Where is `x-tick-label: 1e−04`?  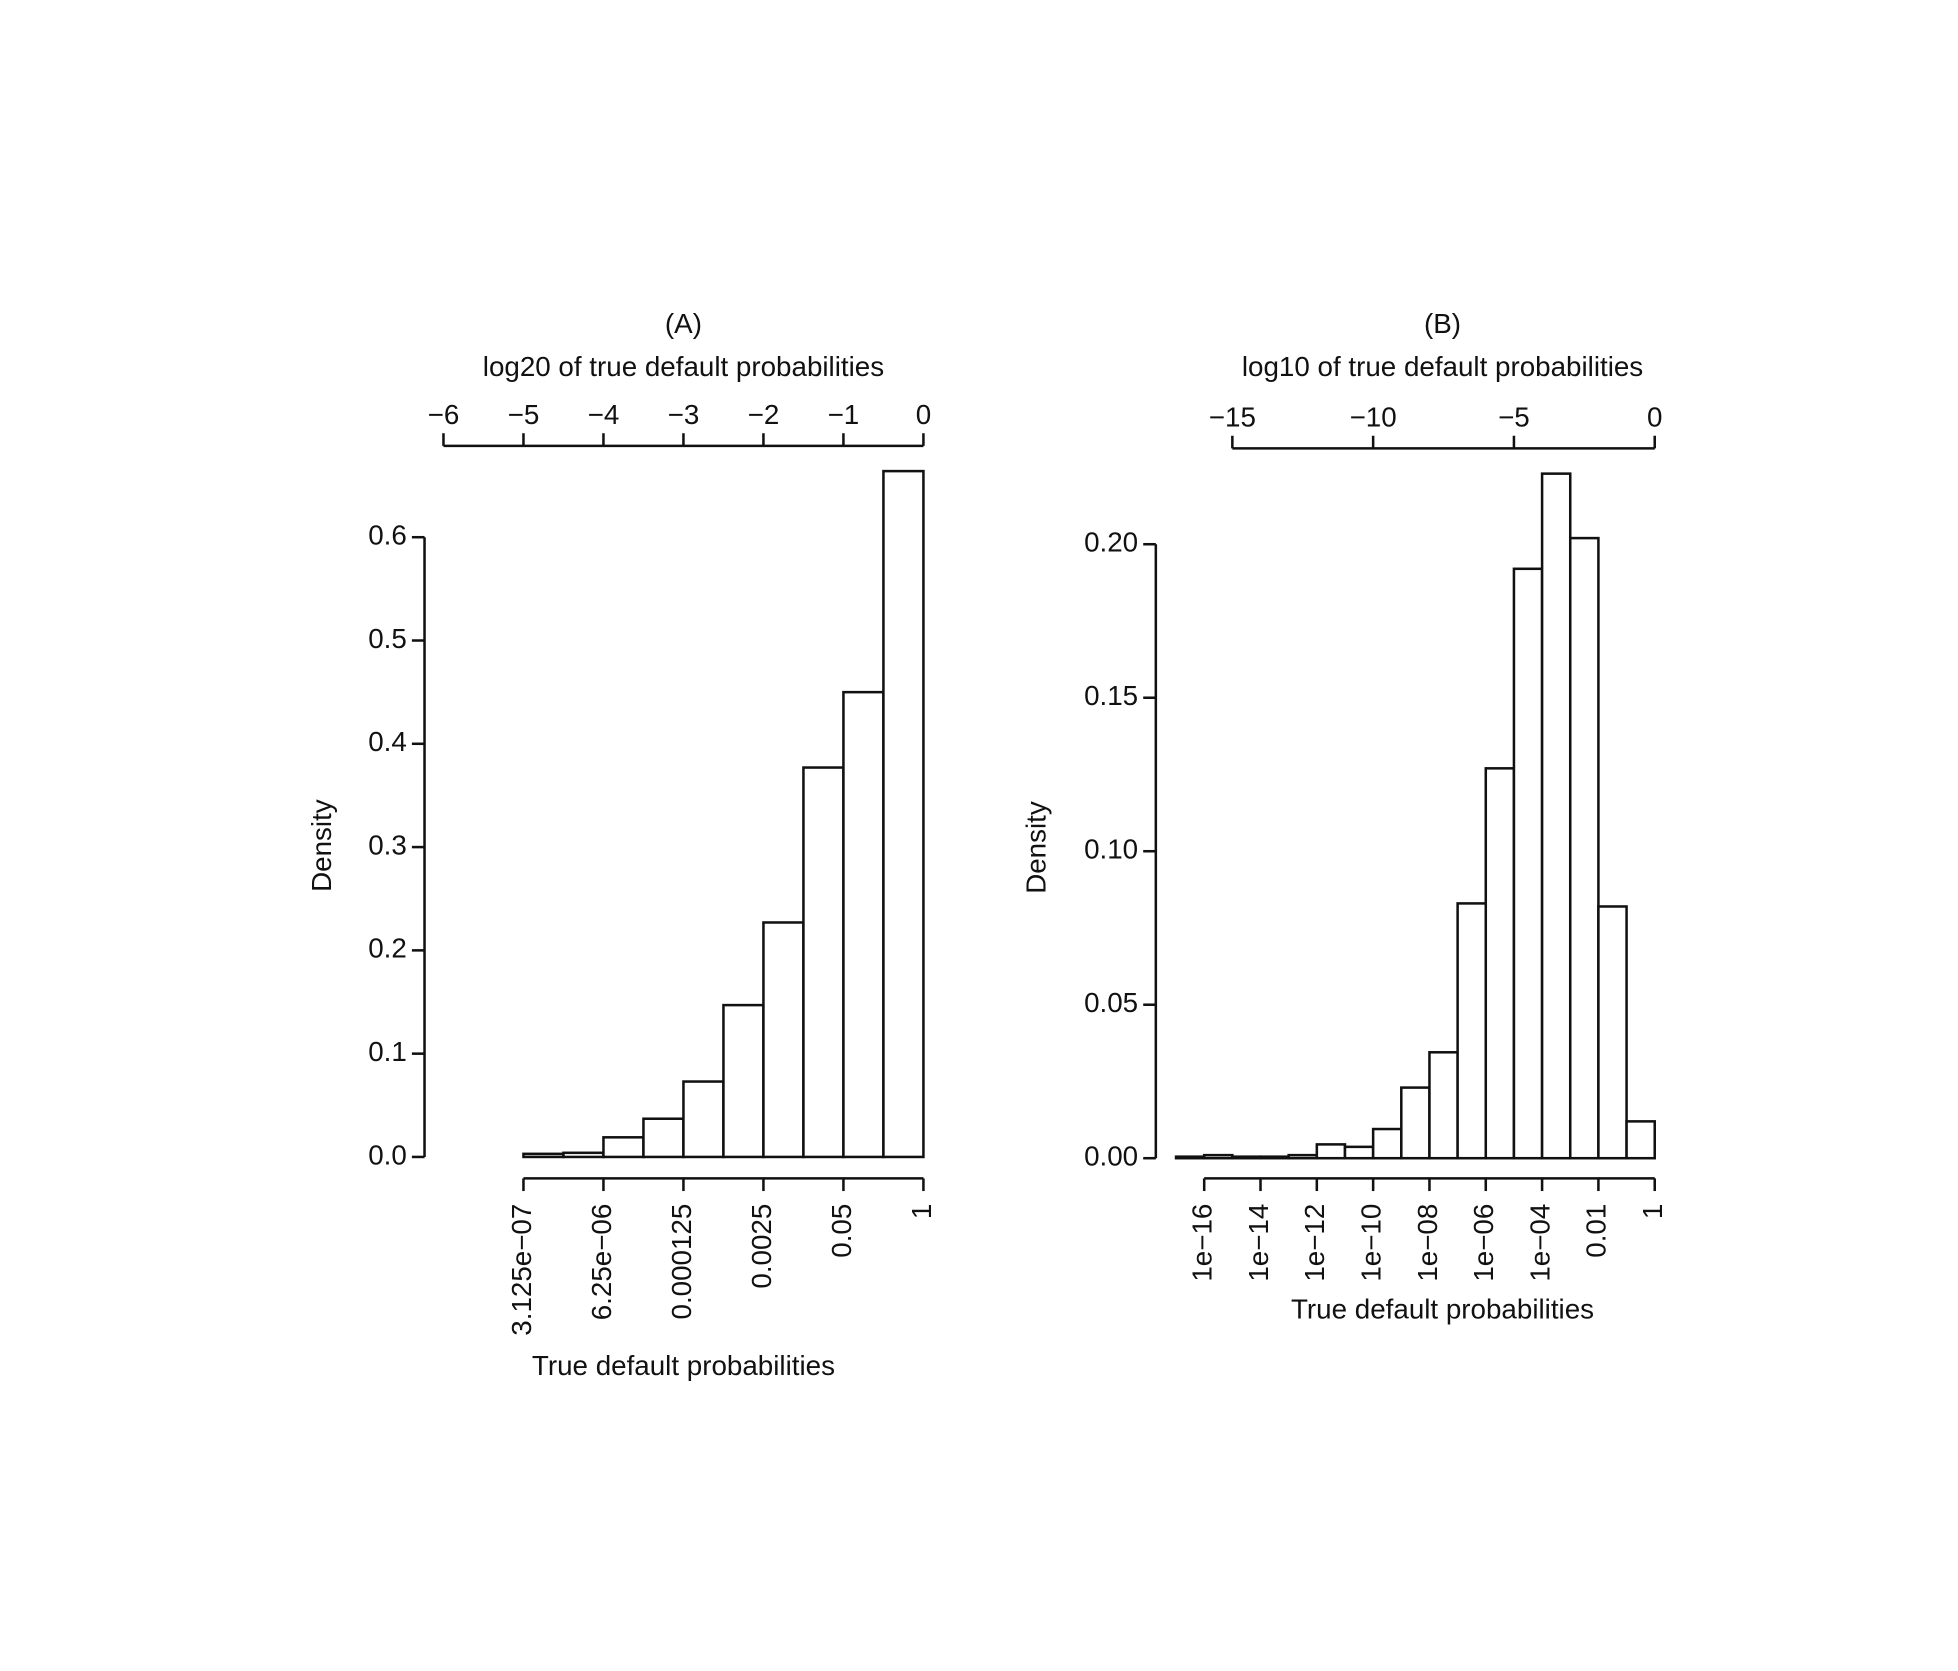 x-tick-label: 1e−04 is located at coordinates (1539, 1243).